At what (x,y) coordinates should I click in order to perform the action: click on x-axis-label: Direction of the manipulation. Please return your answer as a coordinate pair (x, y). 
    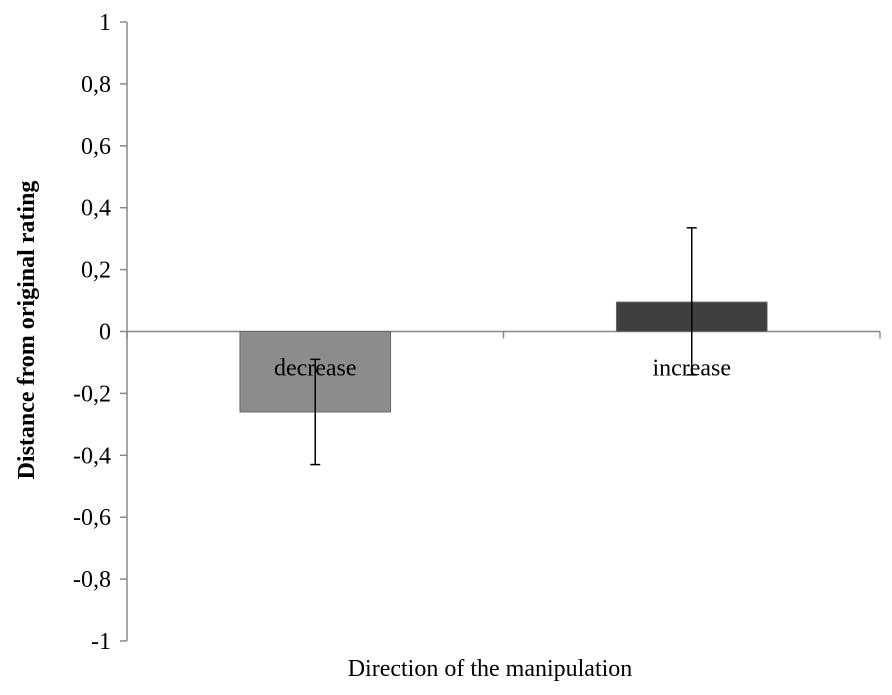
    Looking at the image, I should click on (490, 669).